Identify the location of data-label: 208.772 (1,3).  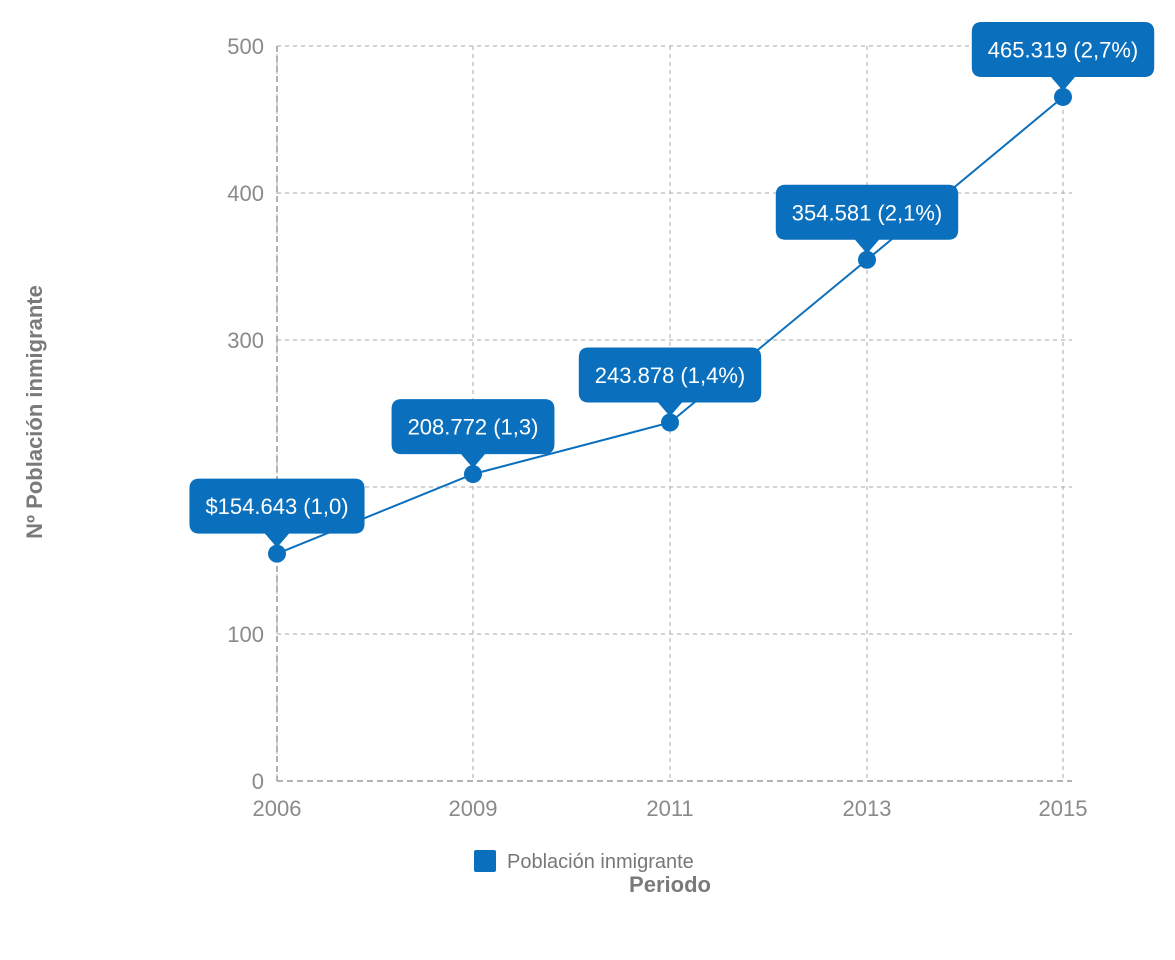
(473, 434).